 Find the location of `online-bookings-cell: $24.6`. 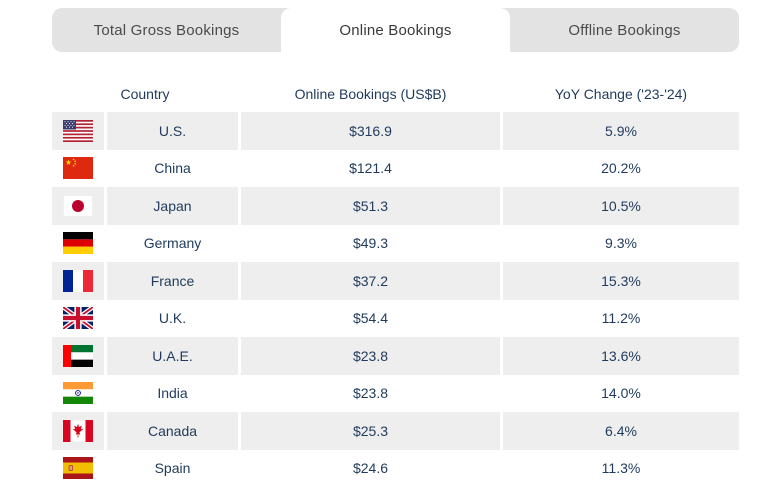

online-bookings-cell: $24.6 is located at coordinates (370, 468).